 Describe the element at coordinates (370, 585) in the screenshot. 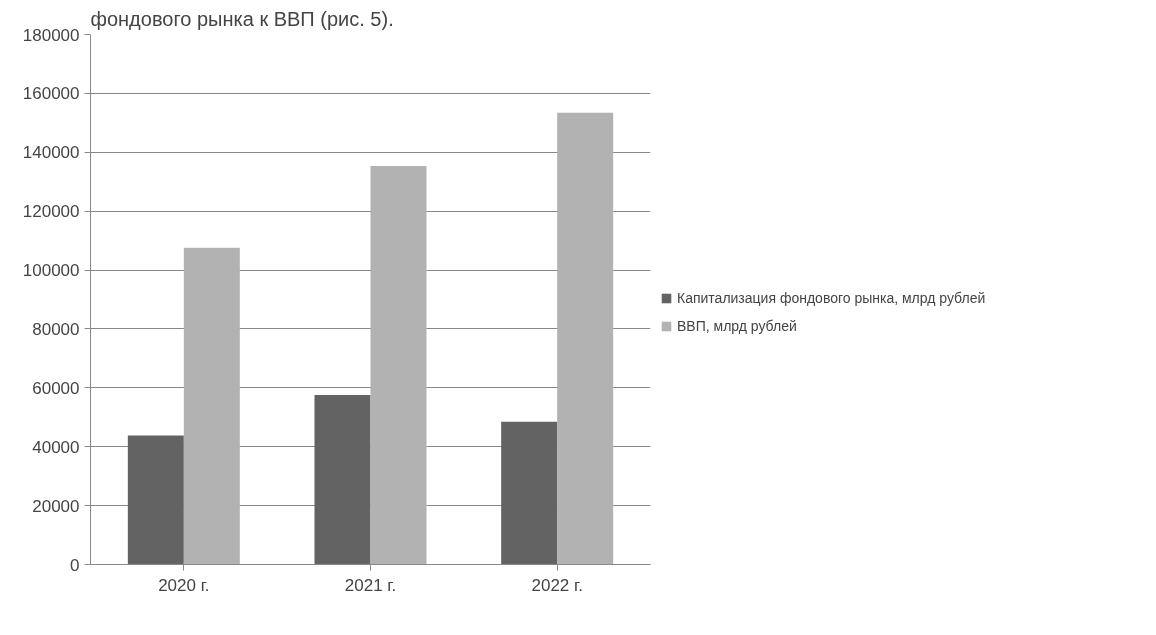

I see `x-tick-label: 2021 г.` at that location.